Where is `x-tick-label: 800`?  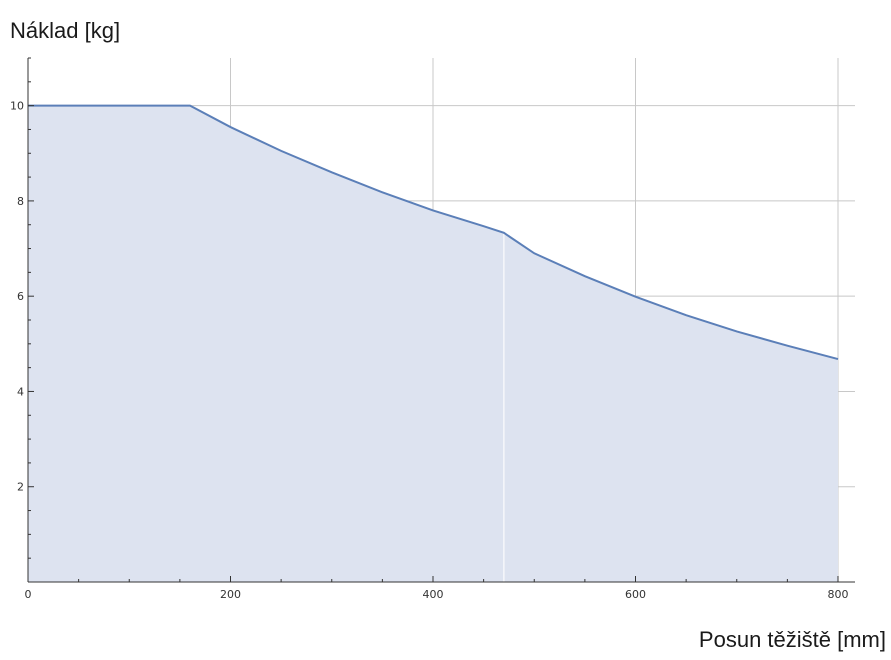
x-tick-label: 800 is located at coordinates (838, 594).